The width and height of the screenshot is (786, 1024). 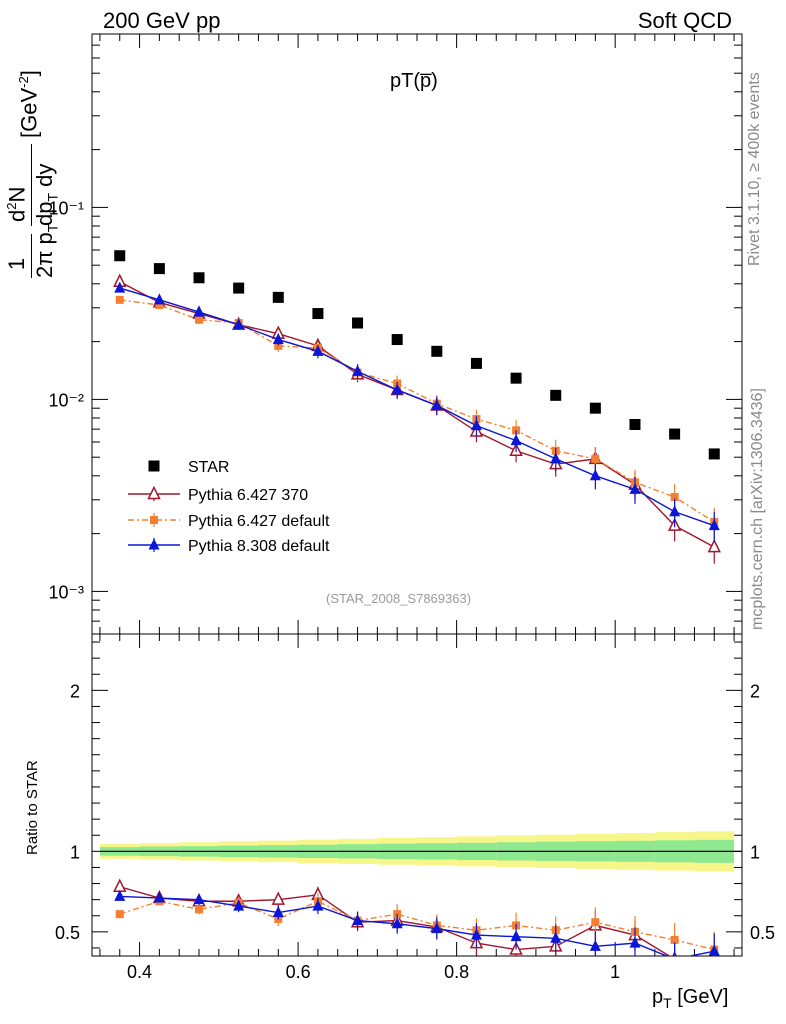 What do you see at coordinates (16, 264) in the screenshot?
I see `y-title-fraction-1: 1` at bounding box center [16, 264].